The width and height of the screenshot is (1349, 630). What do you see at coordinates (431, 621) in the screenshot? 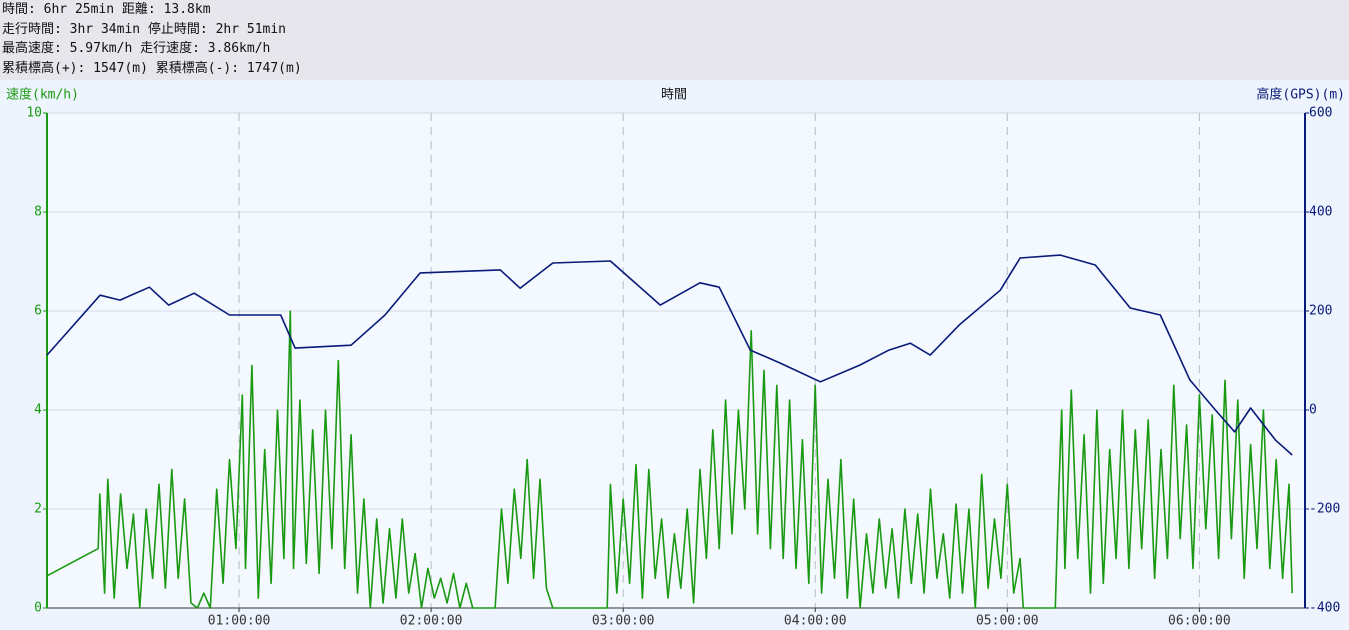
I see `x-tick-label: 02:00:00` at bounding box center [431, 621].